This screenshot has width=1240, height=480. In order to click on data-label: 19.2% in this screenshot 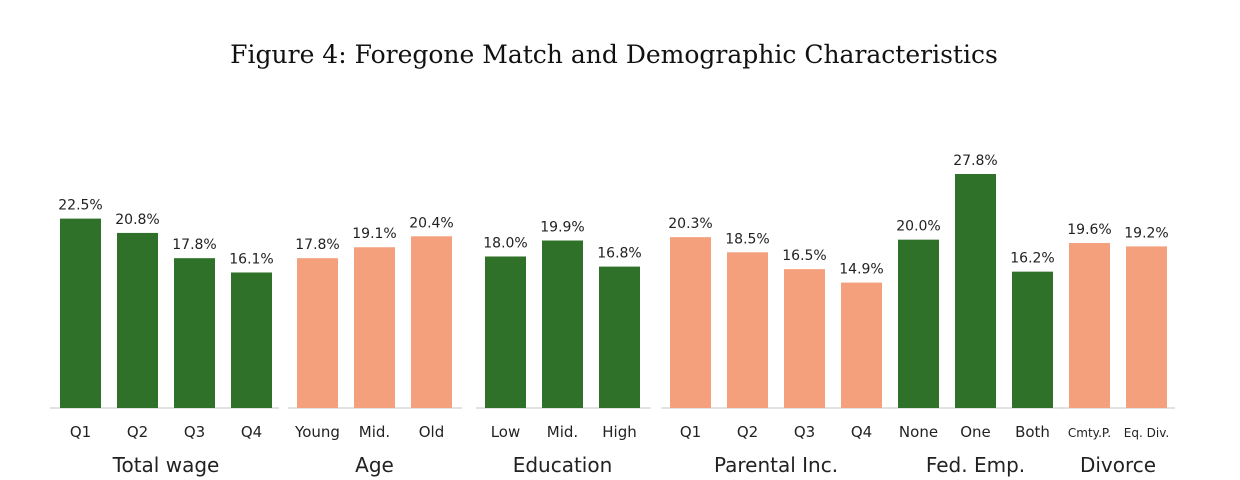, I will do `click(1146, 233)`.